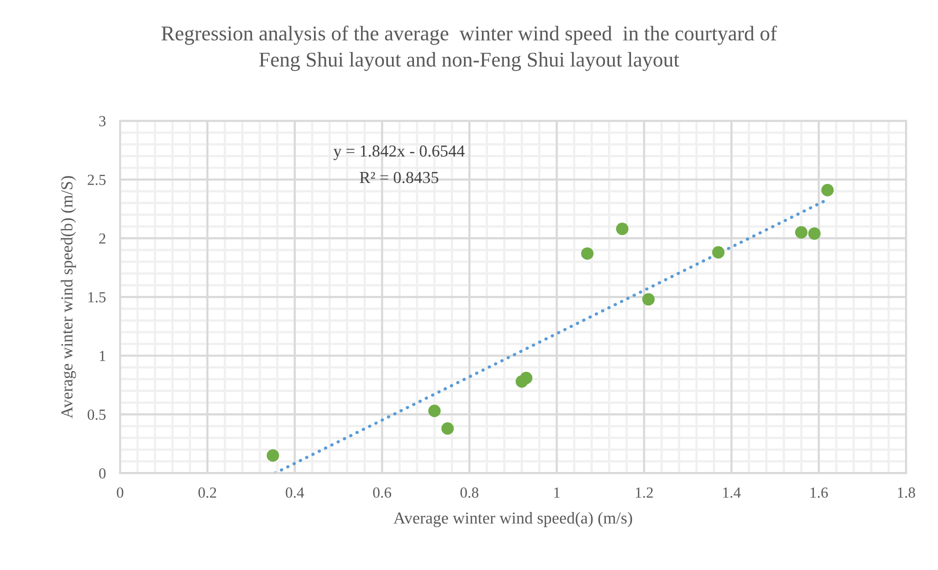 This screenshot has width=938, height=570. Describe the element at coordinates (732, 493) in the screenshot. I see `x-tick-label: 1.4` at that location.